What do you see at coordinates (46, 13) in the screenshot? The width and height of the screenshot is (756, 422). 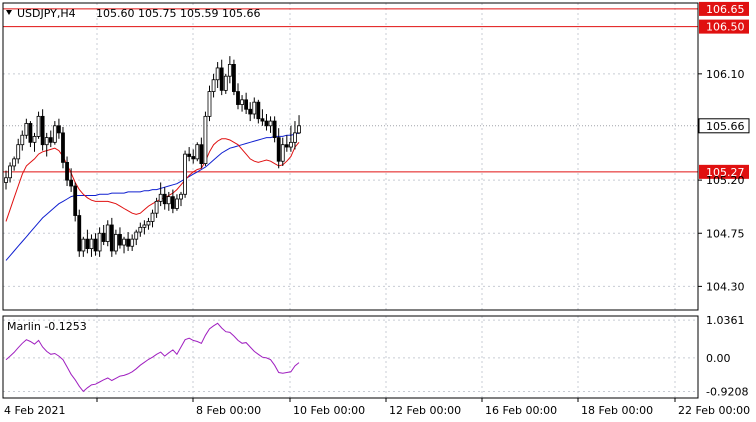 I see `chart-symbol-title: USDJPY,H4` at bounding box center [46, 13].